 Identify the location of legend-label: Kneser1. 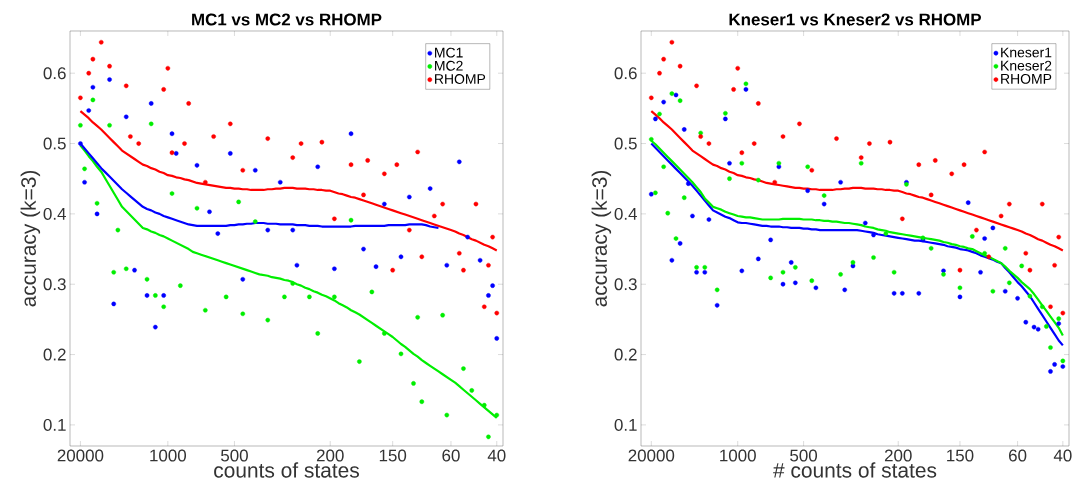
(1026, 52).